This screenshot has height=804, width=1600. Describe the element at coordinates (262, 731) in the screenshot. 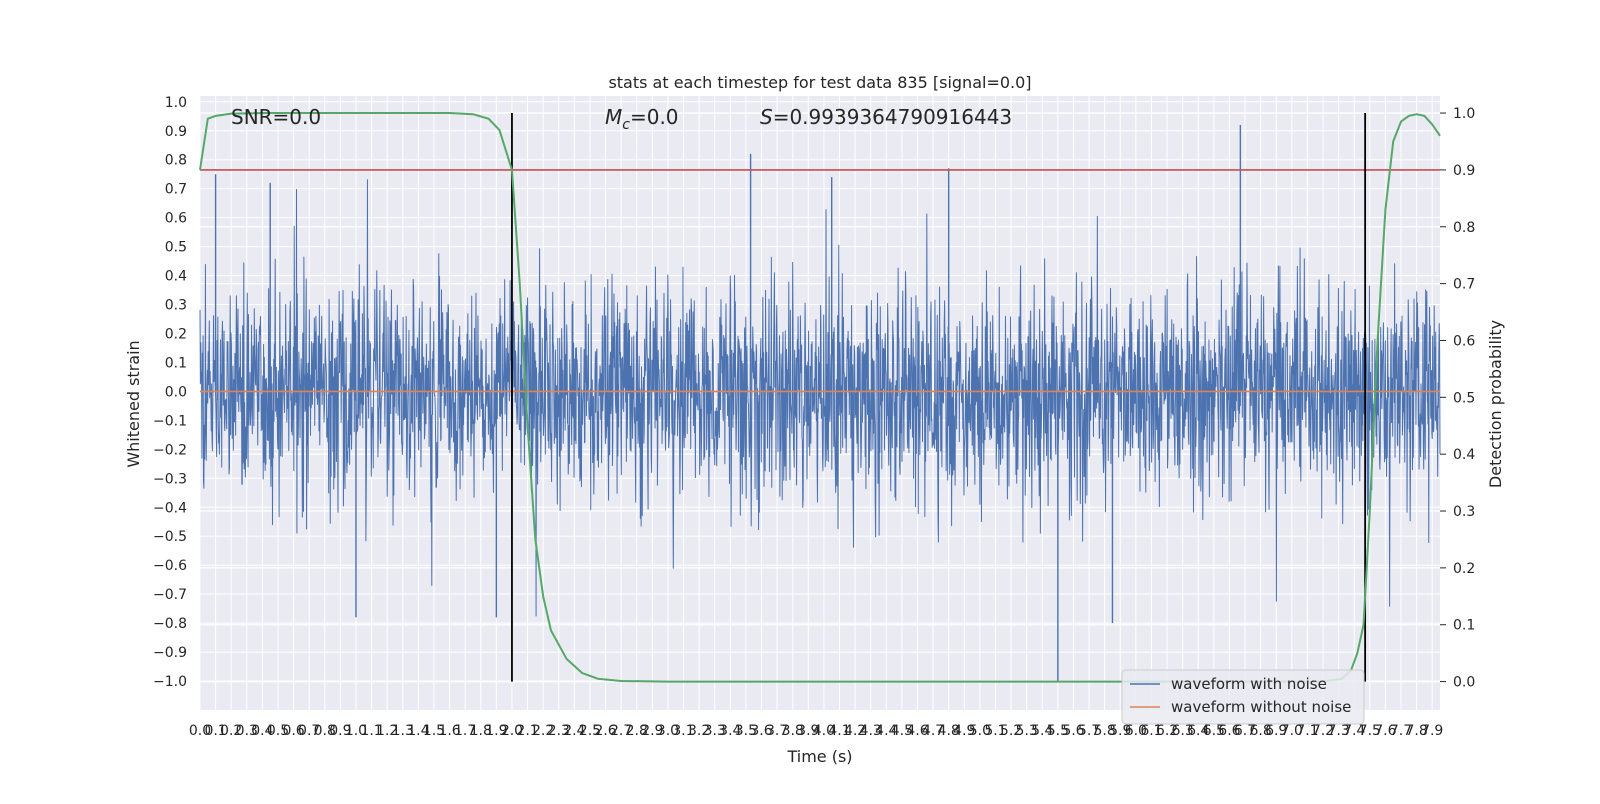

I see `x-tick-label: 0.4` at that location.